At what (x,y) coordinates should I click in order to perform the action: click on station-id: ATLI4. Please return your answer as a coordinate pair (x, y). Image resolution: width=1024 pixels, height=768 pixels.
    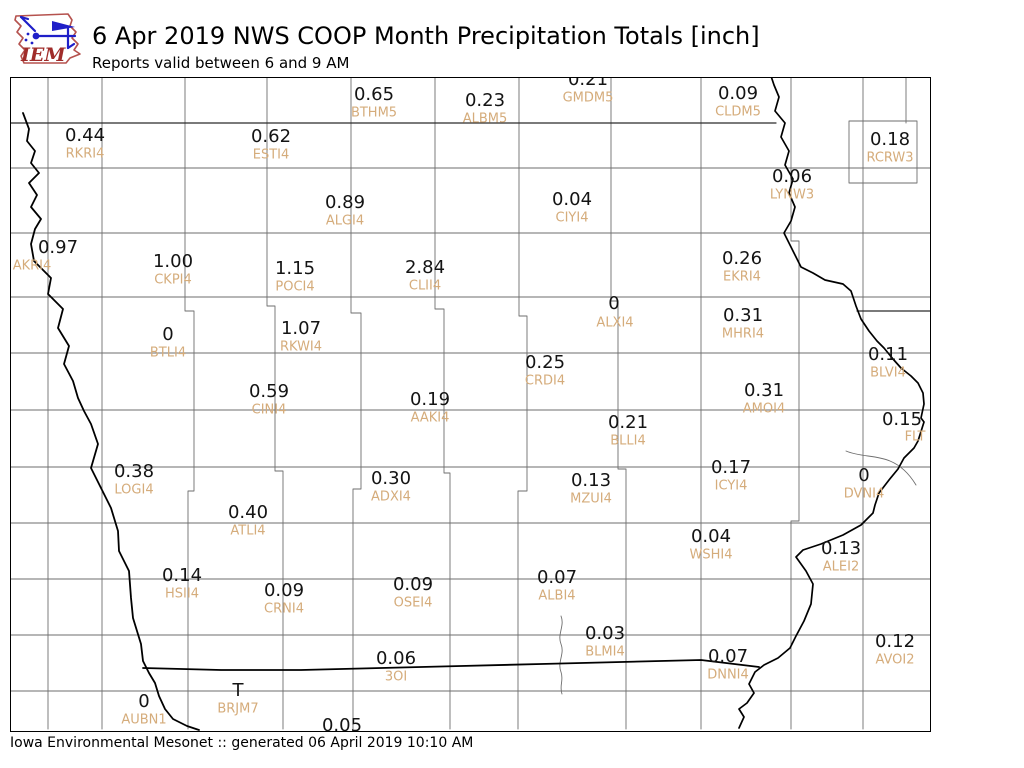
    Looking at the image, I should click on (248, 531).